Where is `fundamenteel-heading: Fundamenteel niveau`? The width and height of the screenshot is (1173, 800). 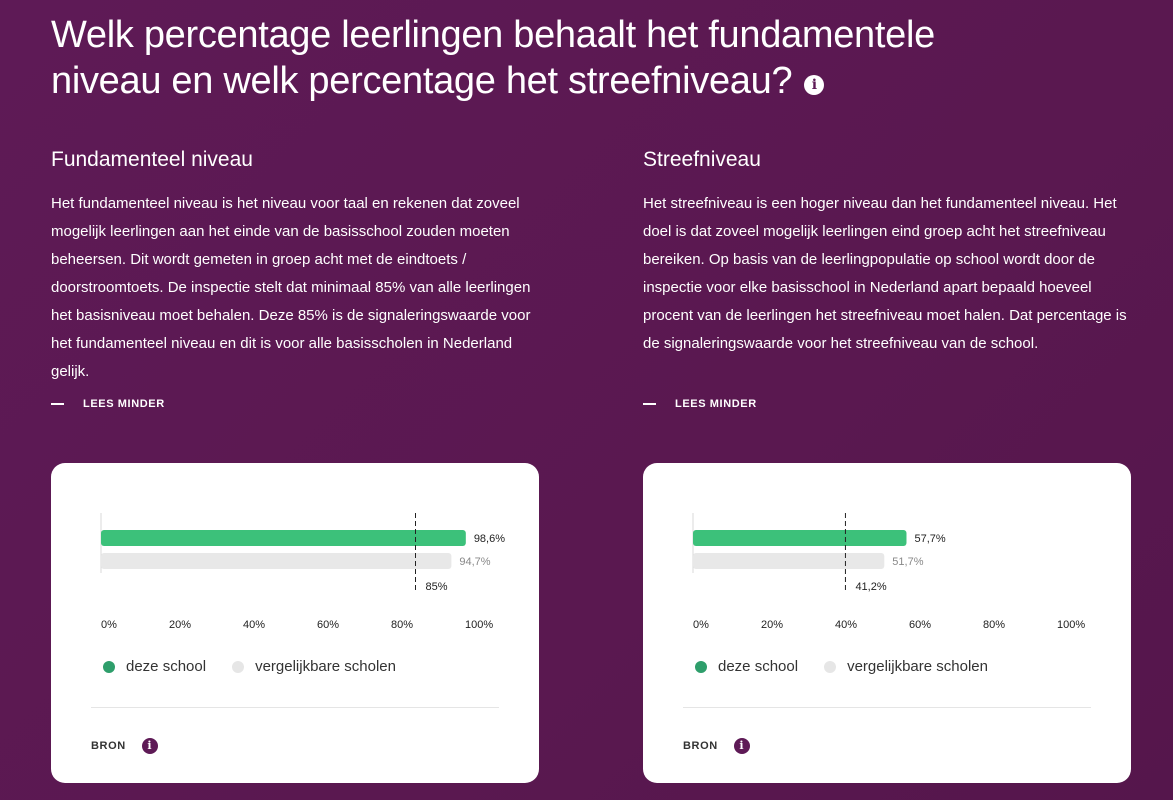 fundamenteel-heading: Fundamenteel niveau is located at coordinates (152, 159).